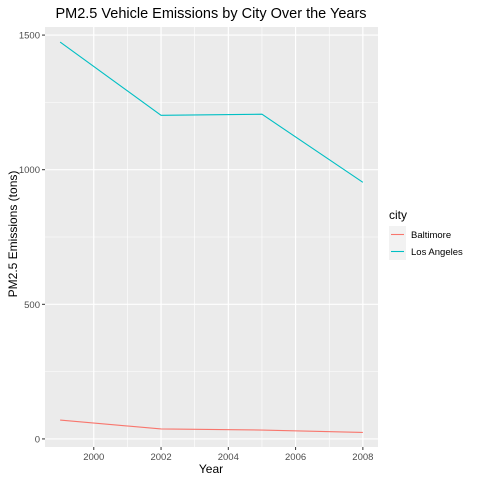  Describe the element at coordinates (29, 170) in the screenshot. I see `y-tick-label: 1000` at that location.